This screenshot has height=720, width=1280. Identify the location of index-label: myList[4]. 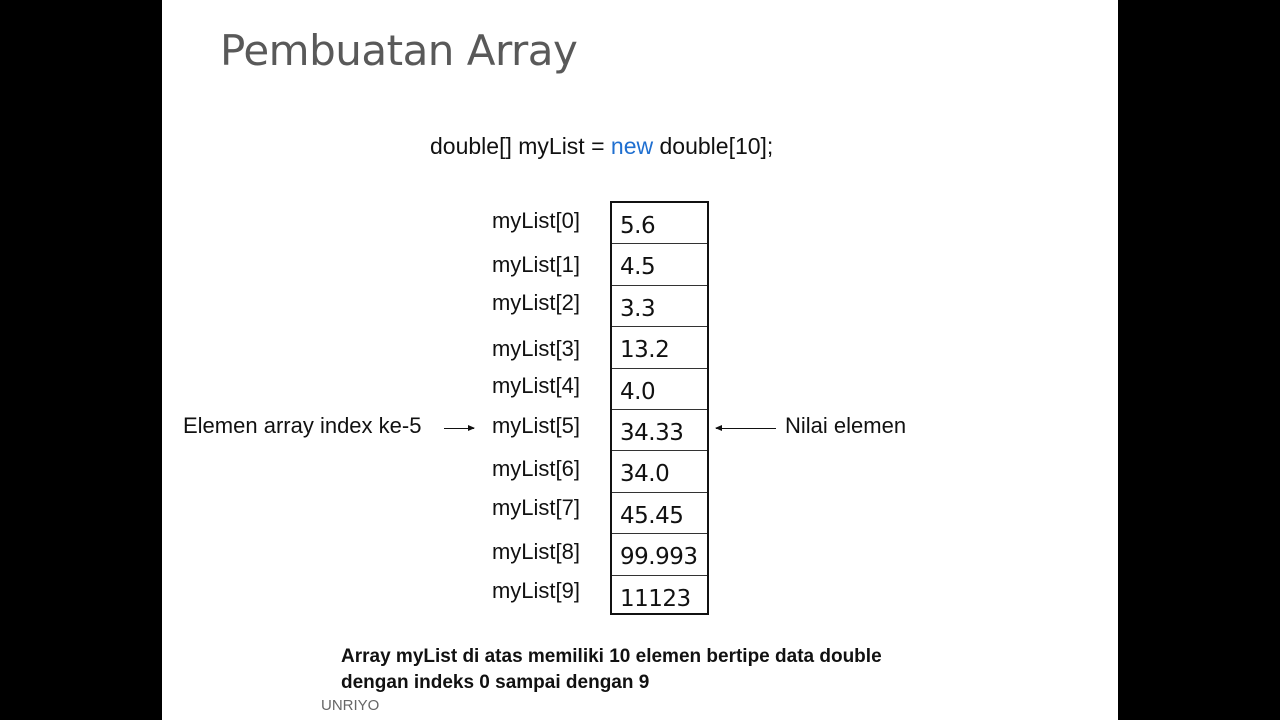
(535, 385).